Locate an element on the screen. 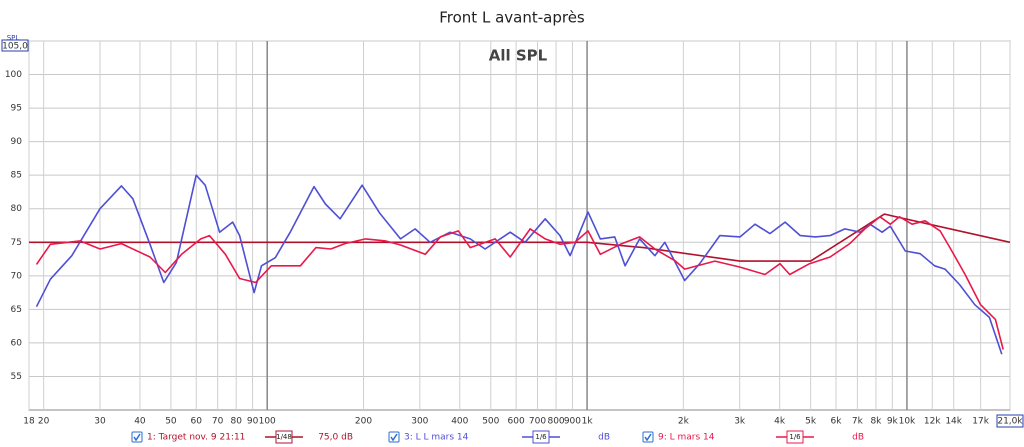 This screenshot has width=1024, height=447. y-axis-label: SPL is located at coordinates (13, 38).